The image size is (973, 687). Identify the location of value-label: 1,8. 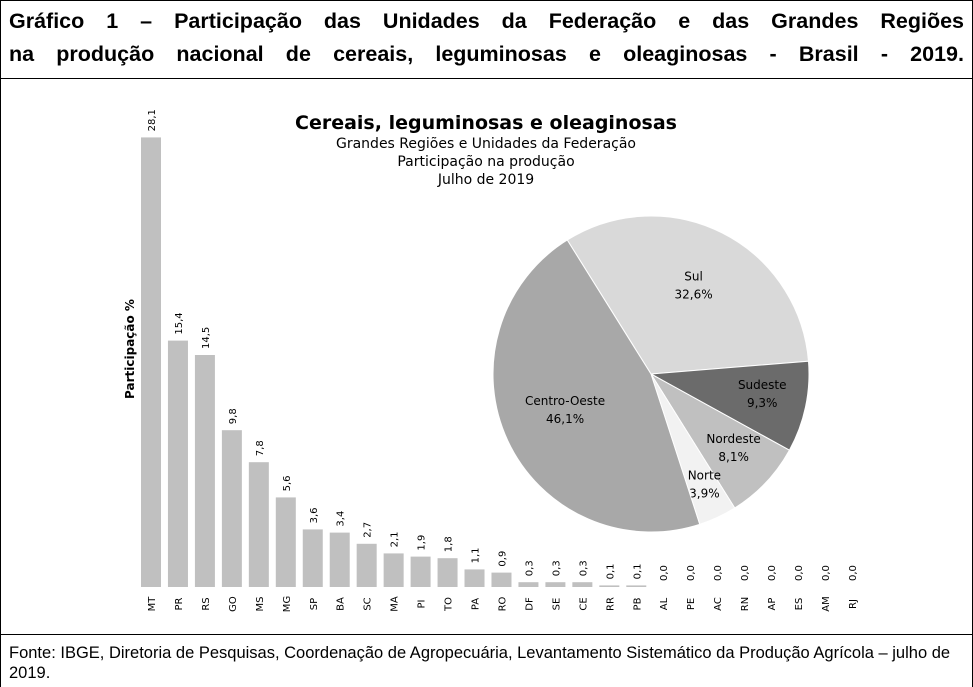
(449, 544).